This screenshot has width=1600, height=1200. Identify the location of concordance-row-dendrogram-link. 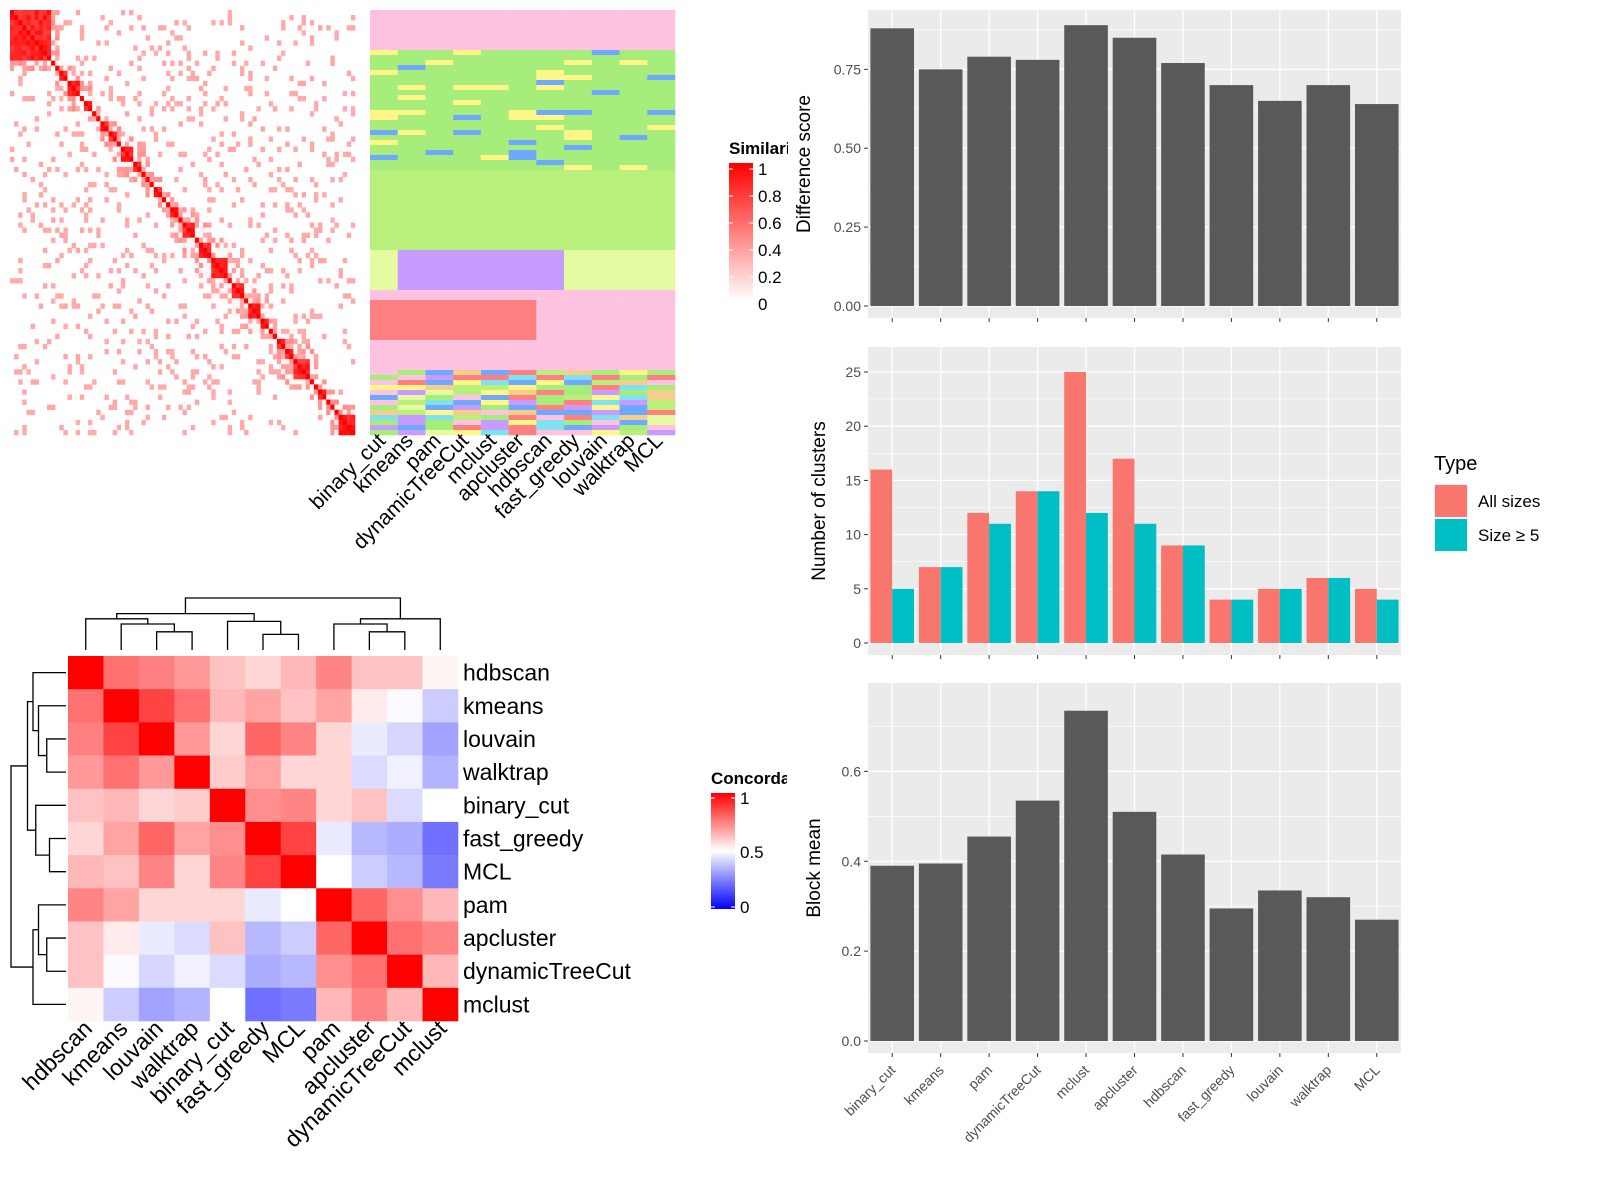
(50, 830).